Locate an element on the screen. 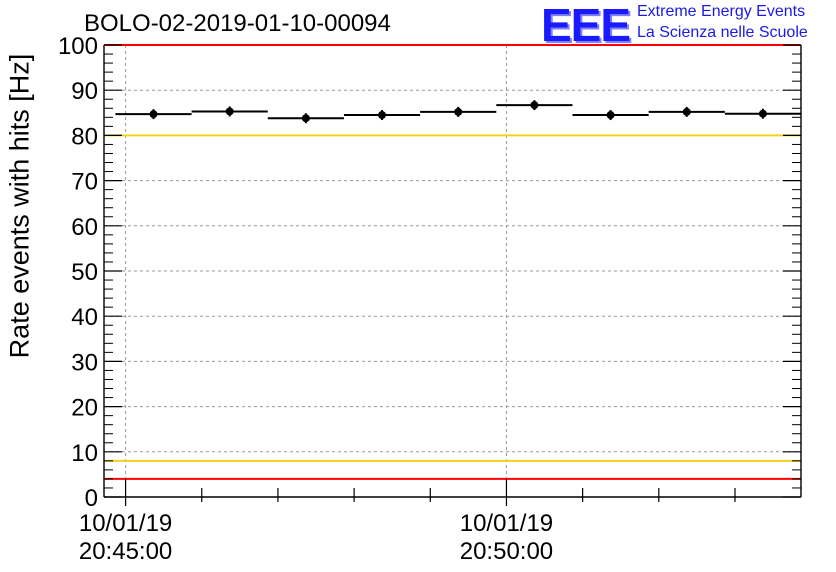  y-tick-label: 80 is located at coordinates (84, 136).